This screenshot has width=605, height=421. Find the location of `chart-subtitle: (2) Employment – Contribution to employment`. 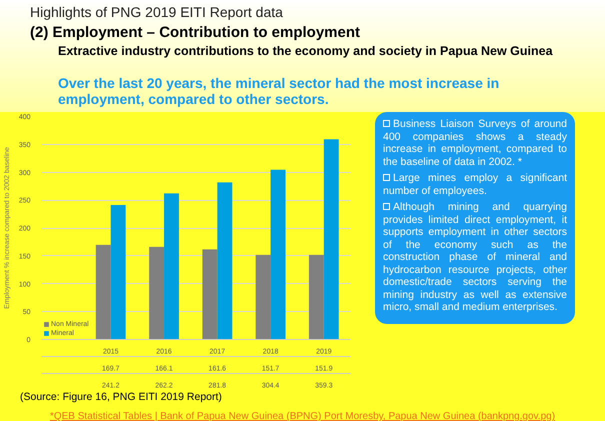

chart-subtitle: (2) Employment – Contribution to employment is located at coordinates (196, 33).